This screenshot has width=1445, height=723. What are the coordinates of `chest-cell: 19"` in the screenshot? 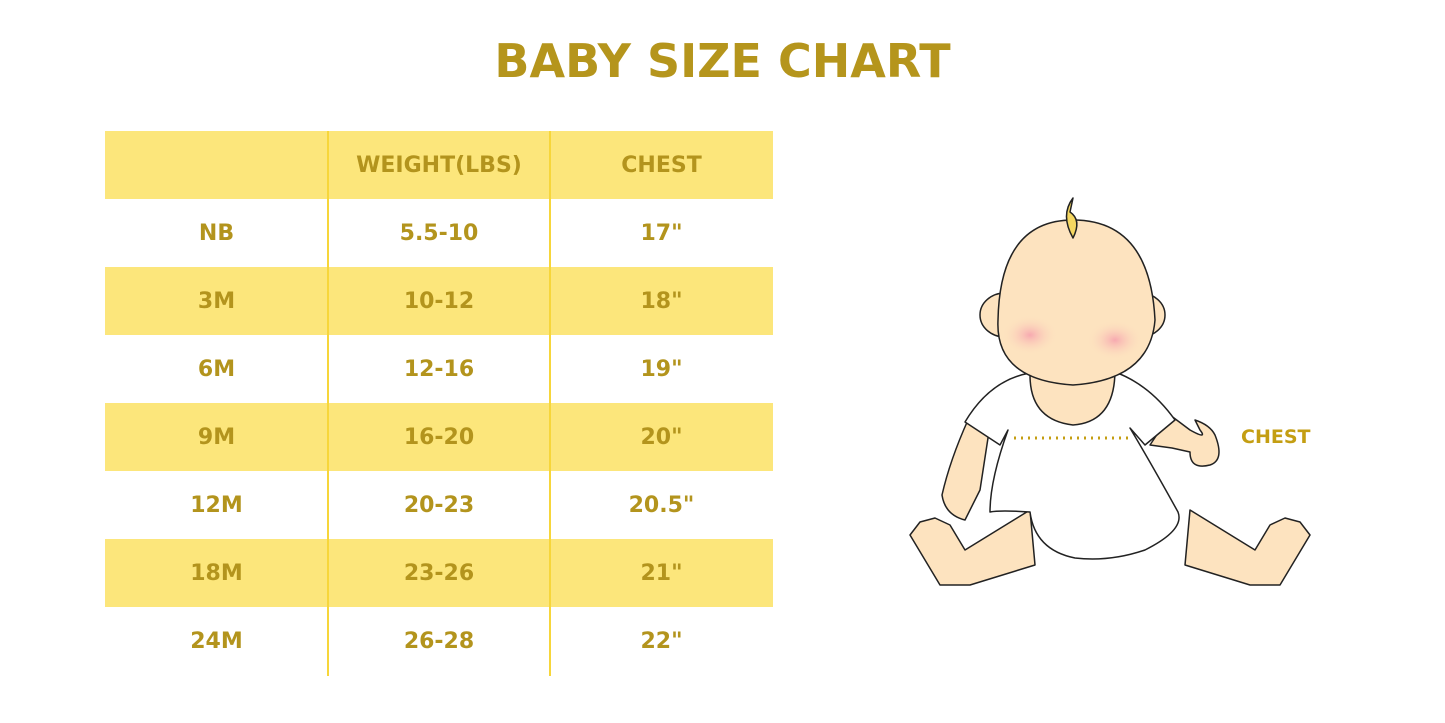 It's located at (661, 369).